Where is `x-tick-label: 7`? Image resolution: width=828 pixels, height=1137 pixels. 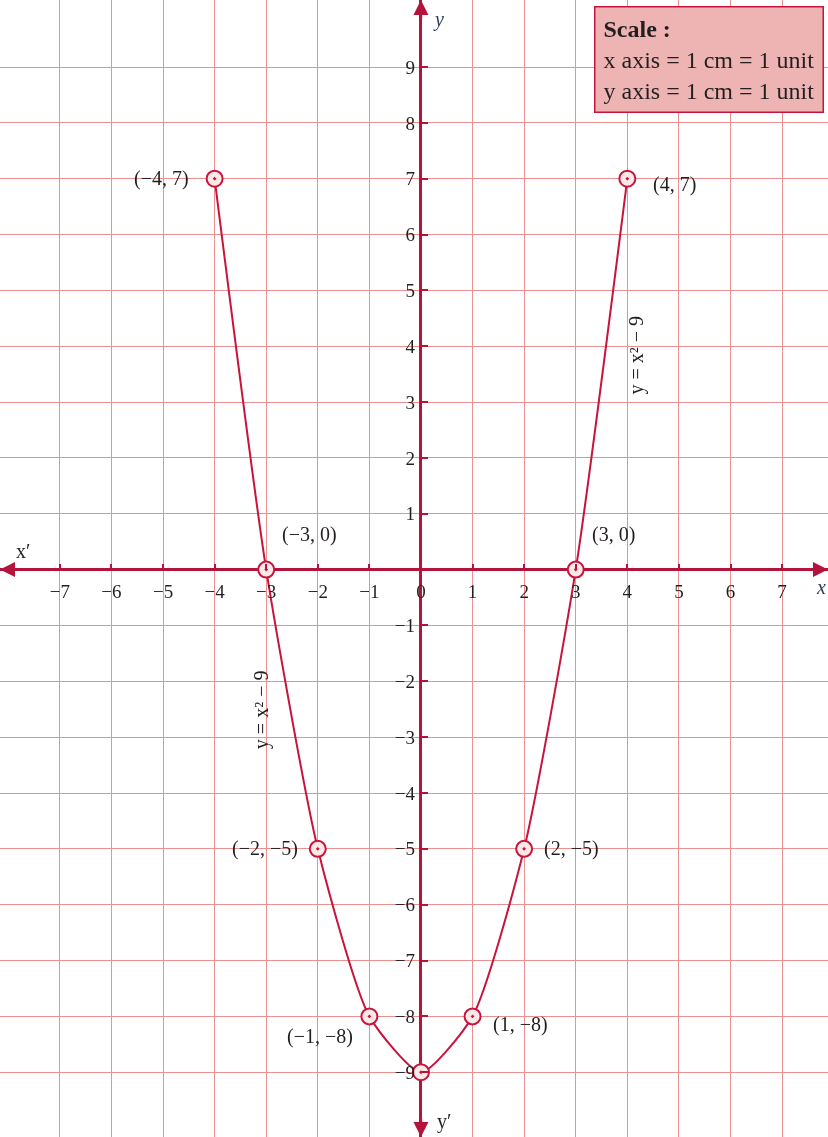 x-tick-label: 7 is located at coordinates (782, 591).